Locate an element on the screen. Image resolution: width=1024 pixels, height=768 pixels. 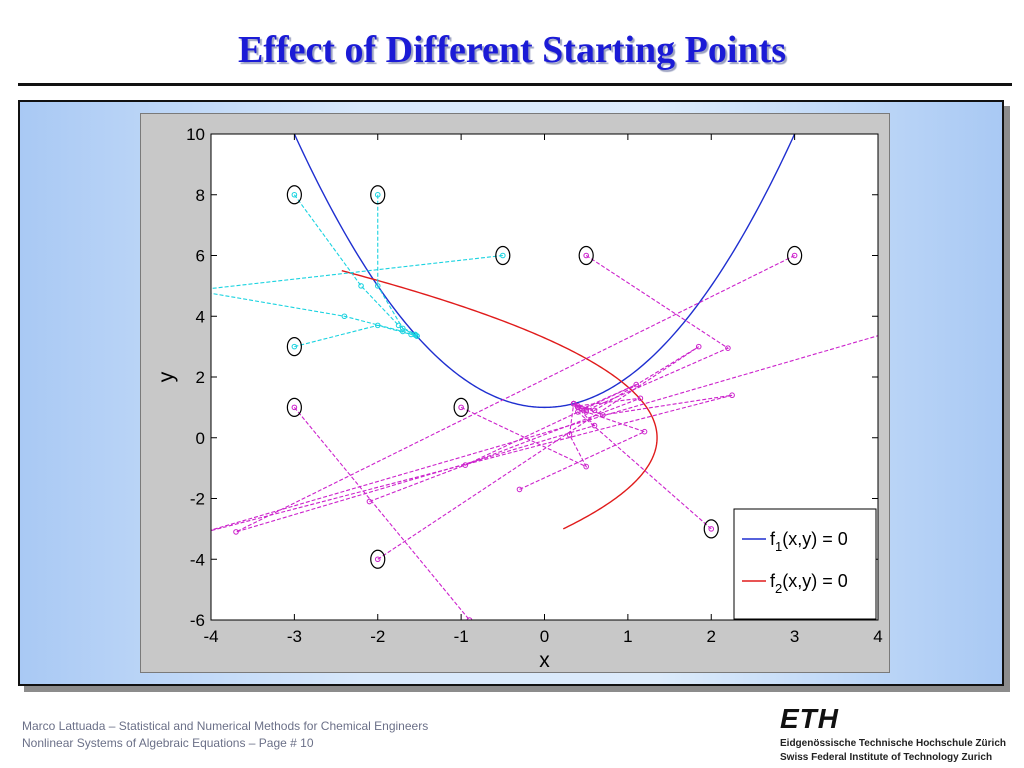
title-divider is located at coordinates (515, 84).